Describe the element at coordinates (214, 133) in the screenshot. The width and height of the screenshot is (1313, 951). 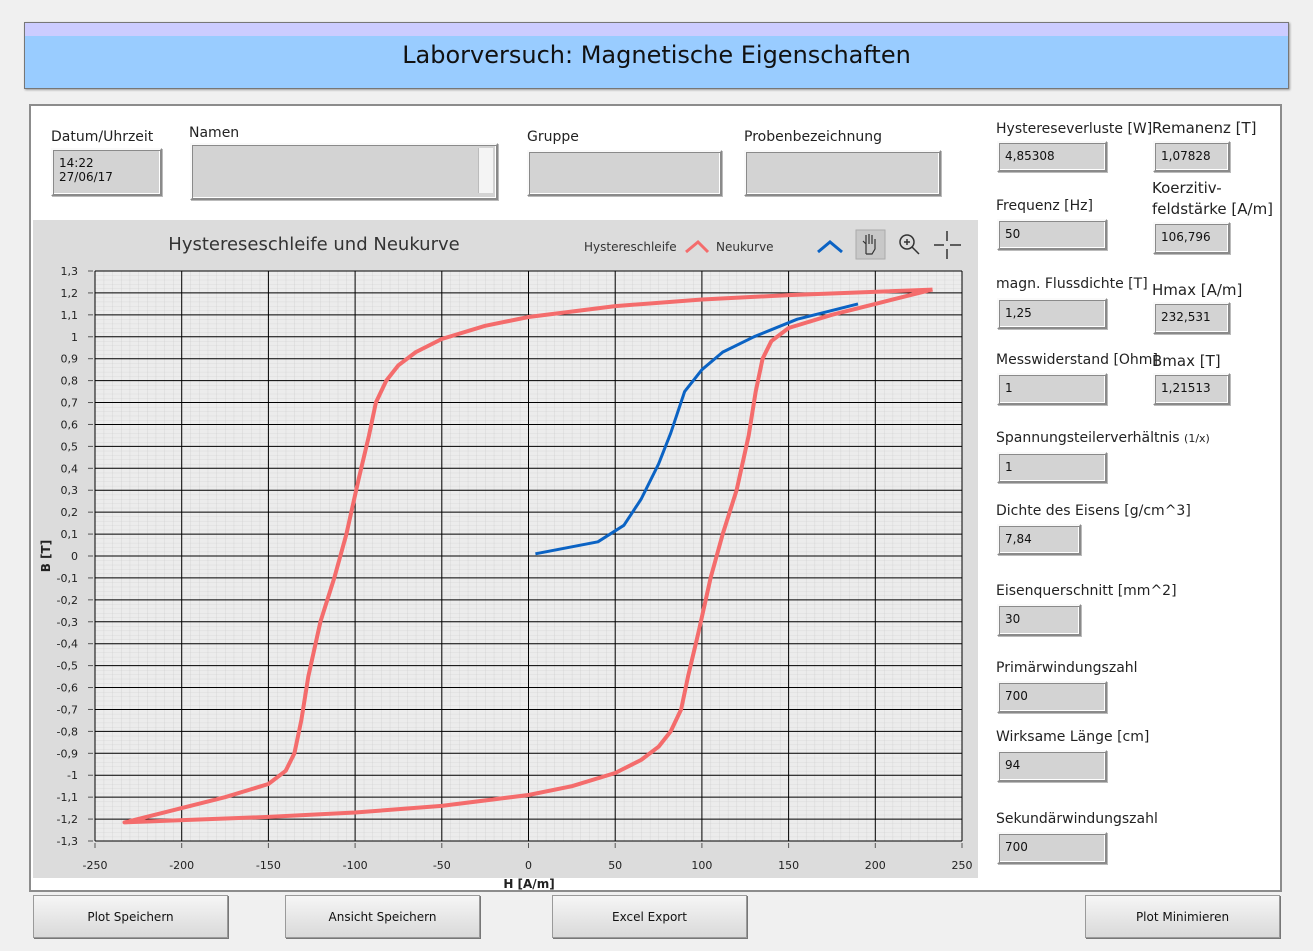
I see `field-label: Namen` at that location.